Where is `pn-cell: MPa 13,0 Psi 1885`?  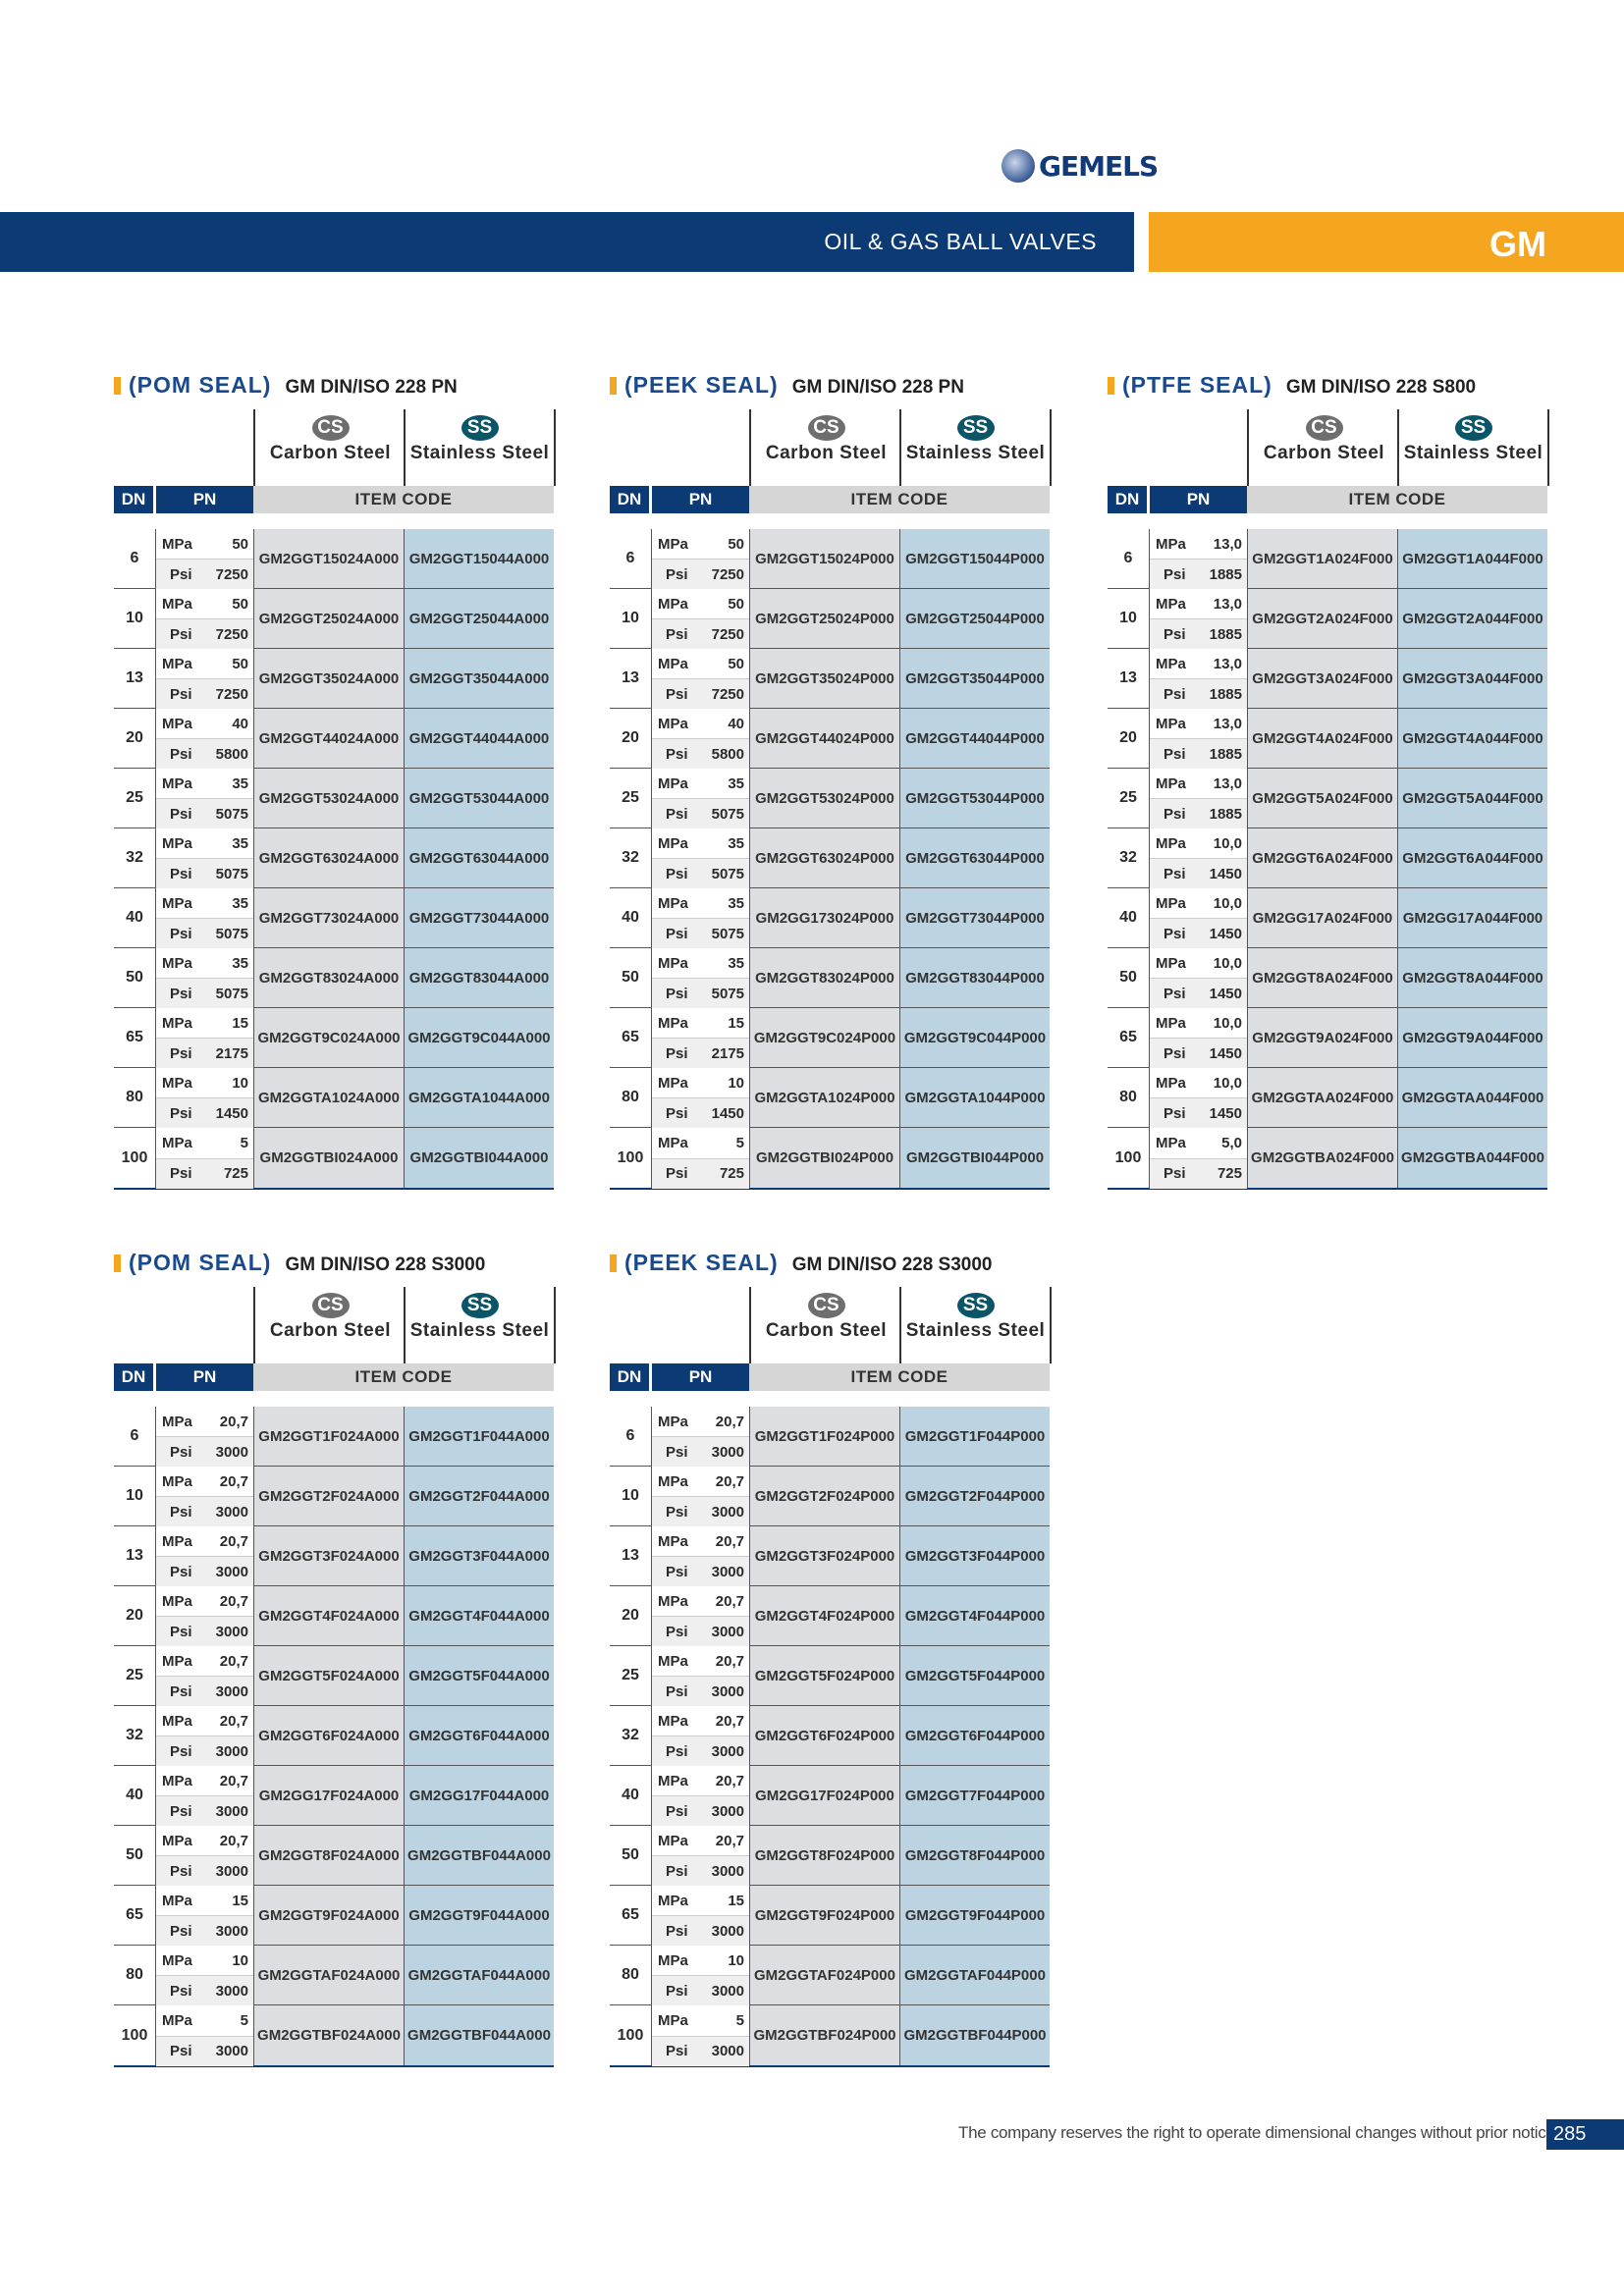
pn-cell: MPa 13,0 Psi 1885 is located at coordinates (1198, 798).